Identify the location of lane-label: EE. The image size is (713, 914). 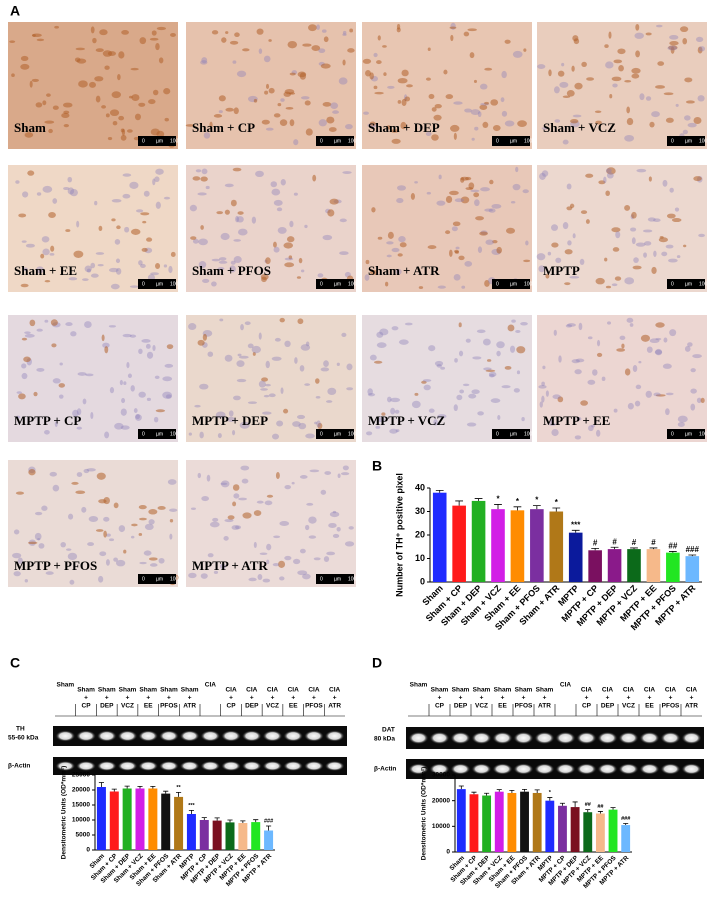
(502, 706).